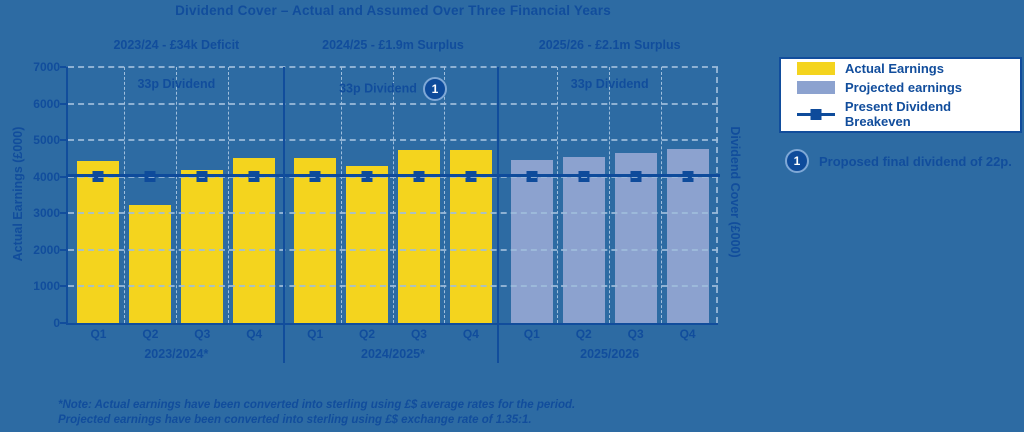  What do you see at coordinates (894, 68) in the screenshot?
I see `legend-label: Actual Earnings` at bounding box center [894, 68].